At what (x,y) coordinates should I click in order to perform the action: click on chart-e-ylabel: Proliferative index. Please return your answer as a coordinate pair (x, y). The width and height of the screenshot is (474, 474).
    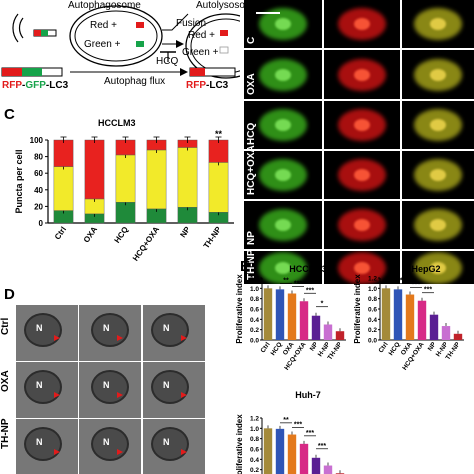
    Looking at the image, I should click on (357, 309).